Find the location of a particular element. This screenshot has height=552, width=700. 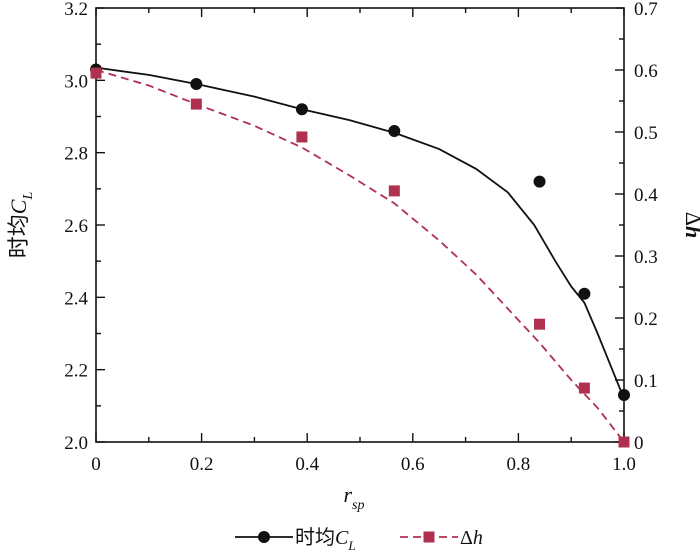

legend-label: Δh is located at coordinates (471, 538).